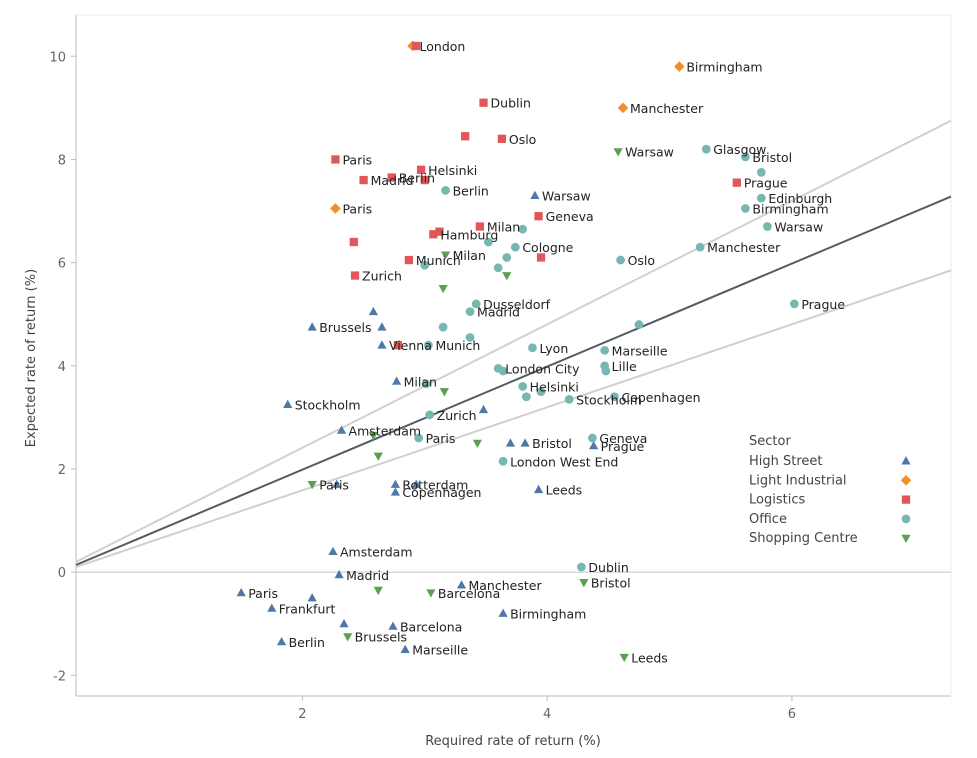  What do you see at coordinates (443, 46) in the screenshot?
I see `point-label: London` at bounding box center [443, 46].